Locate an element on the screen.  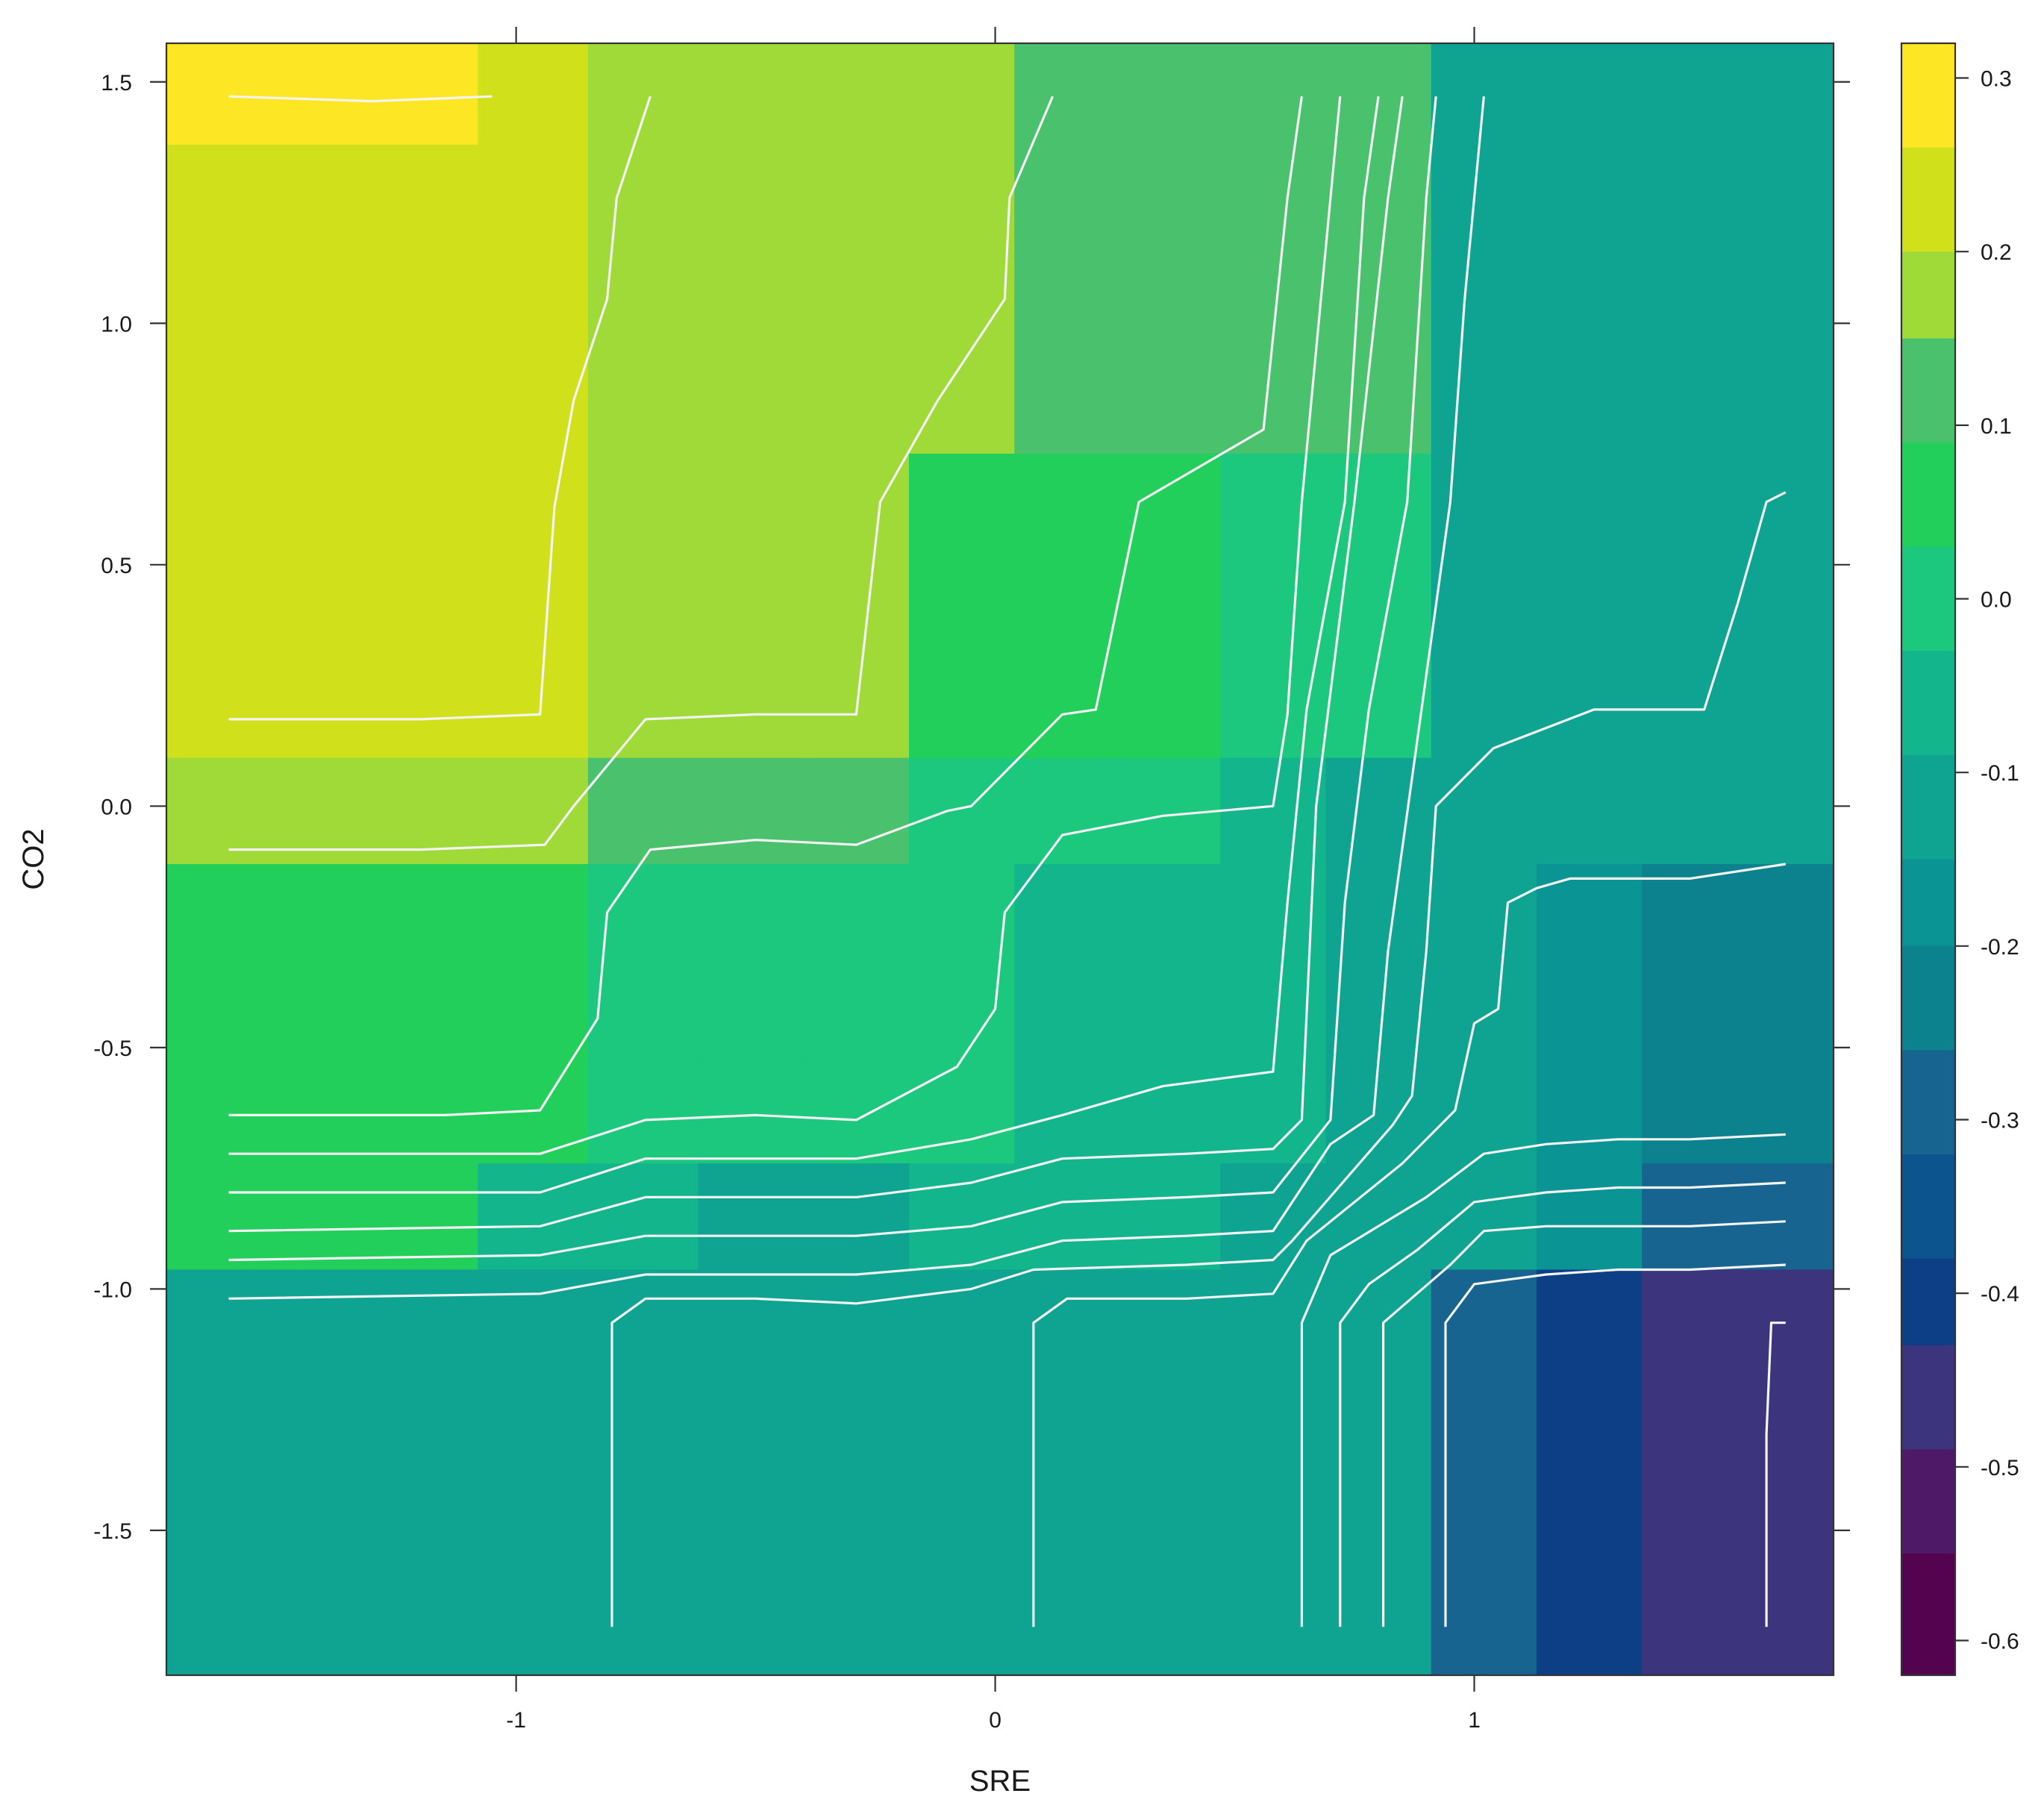
colorbar-tick-label: 0.3 is located at coordinates (1997, 79).